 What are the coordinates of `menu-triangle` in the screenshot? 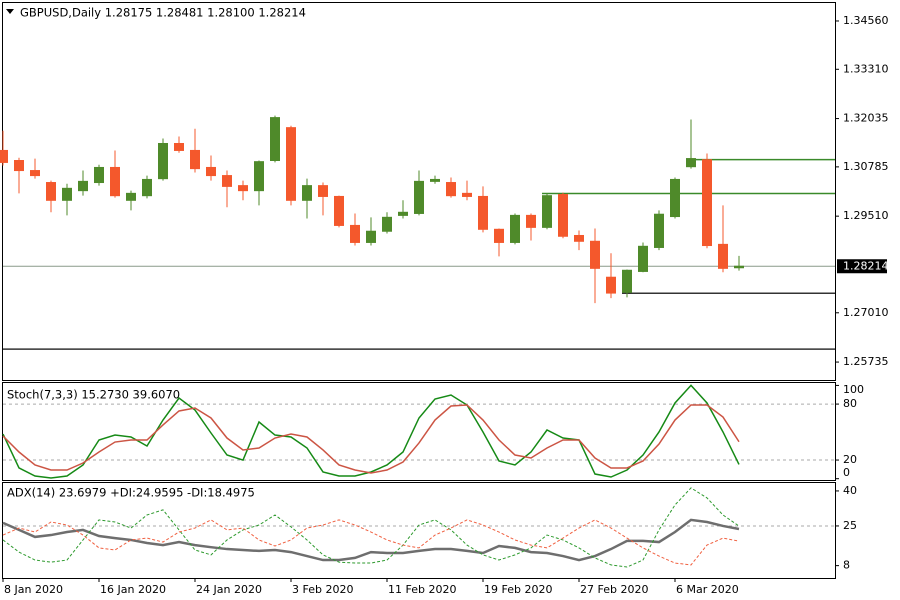 It's located at (10, 11).